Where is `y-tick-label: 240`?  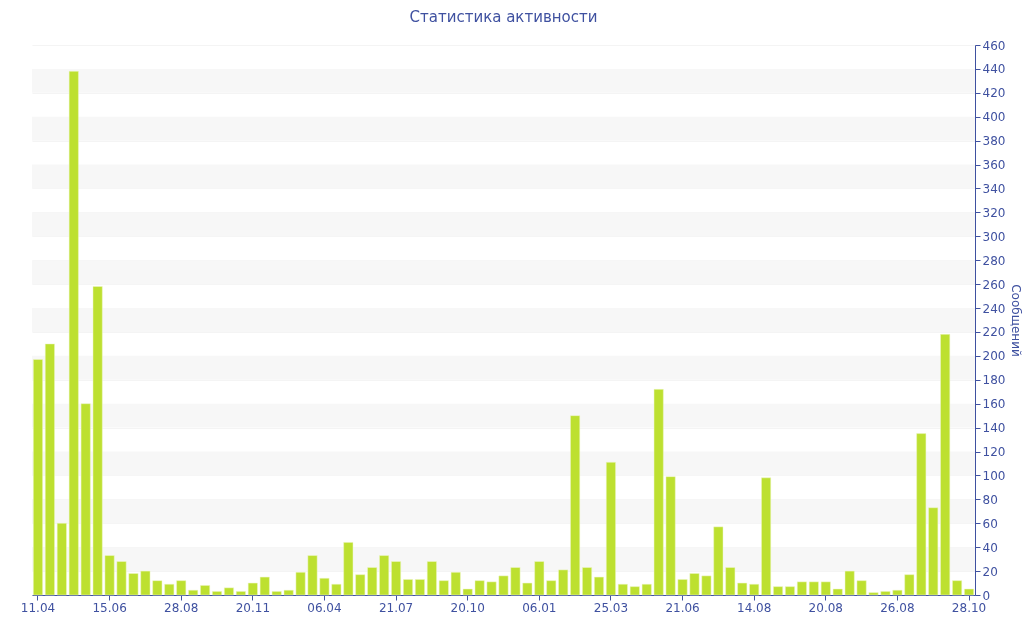 y-tick-label: 240 is located at coordinates (994, 308).